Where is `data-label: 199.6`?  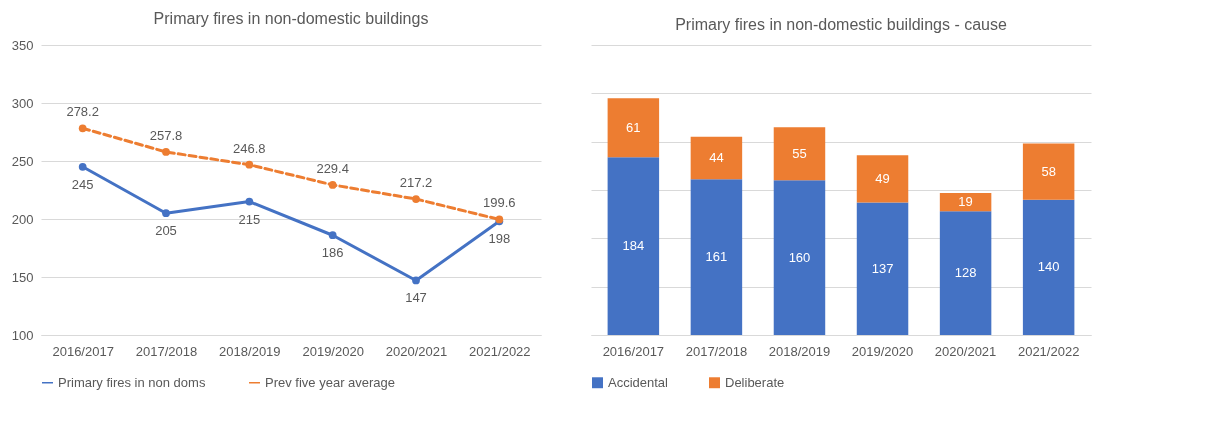
data-label: 199.6 is located at coordinates (499, 203).